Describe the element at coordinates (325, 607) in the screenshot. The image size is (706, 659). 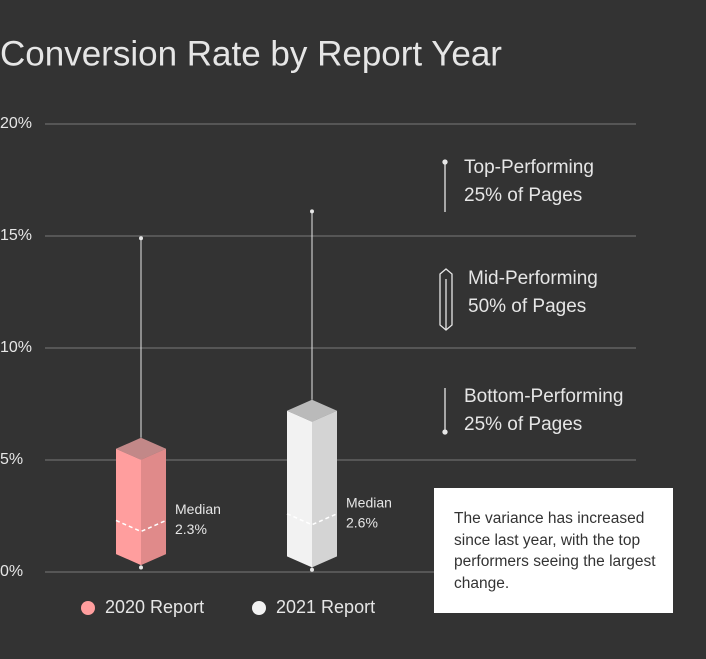
I see `legend-label: 2021 Report` at that location.